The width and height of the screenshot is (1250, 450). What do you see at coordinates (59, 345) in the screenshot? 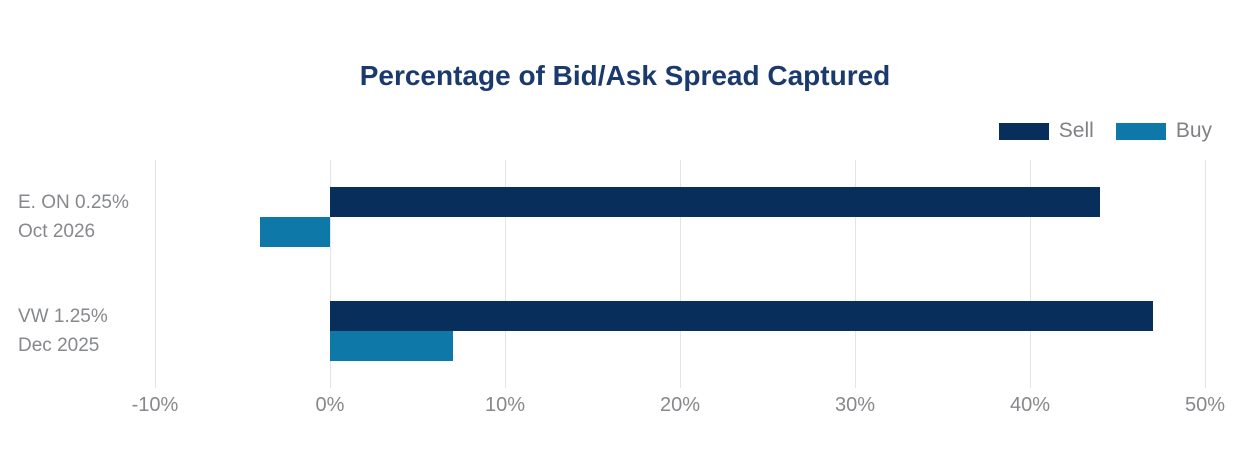
I see `category-label-line: Dec 2025` at bounding box center [59, 345].